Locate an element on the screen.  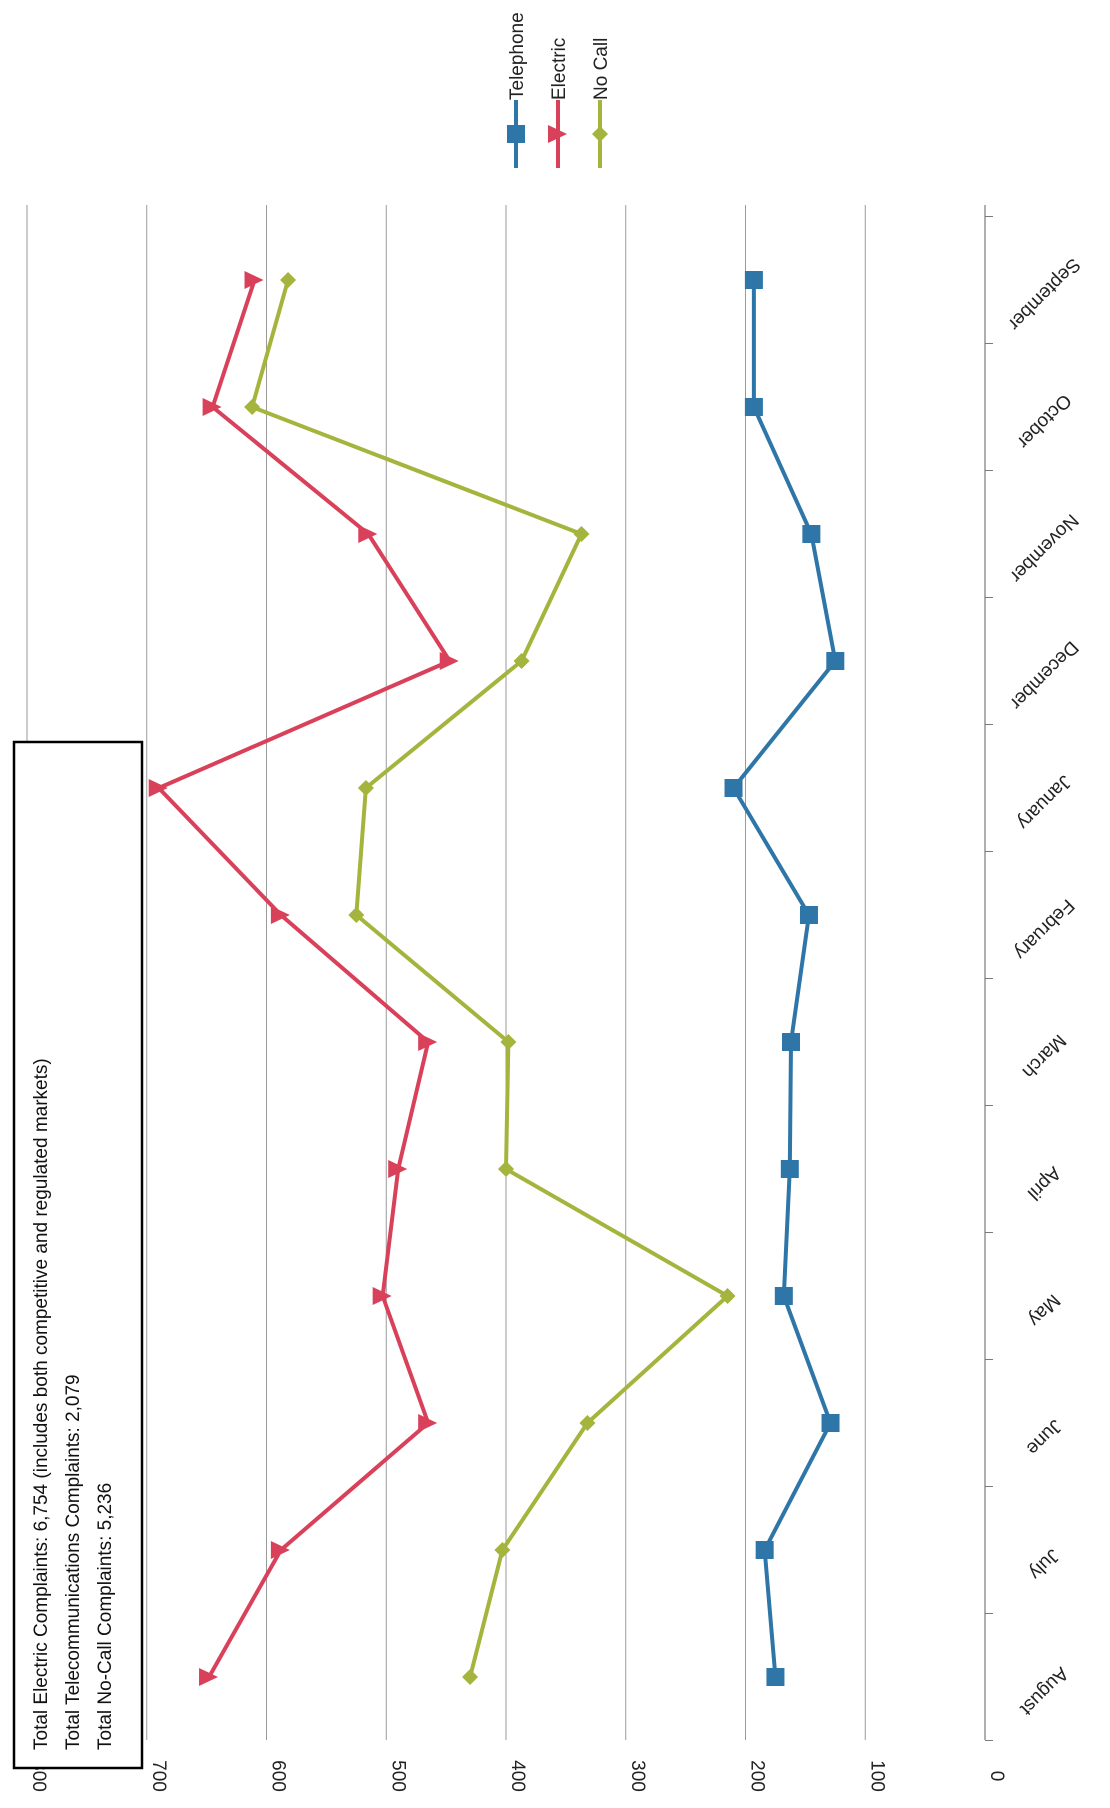
category-label-march: March is located at coordinates (1044, 1056).